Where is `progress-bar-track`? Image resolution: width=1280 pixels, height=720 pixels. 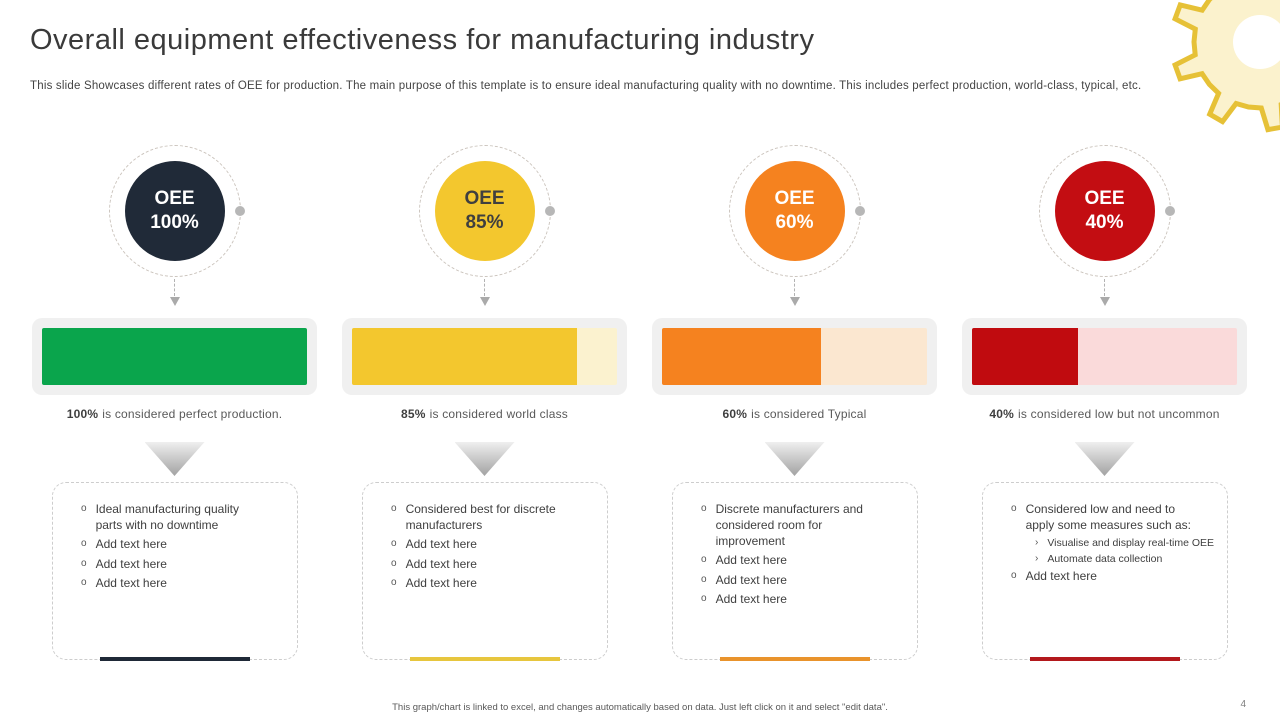
progress-bar-track is located at coordinates (1104, 356).